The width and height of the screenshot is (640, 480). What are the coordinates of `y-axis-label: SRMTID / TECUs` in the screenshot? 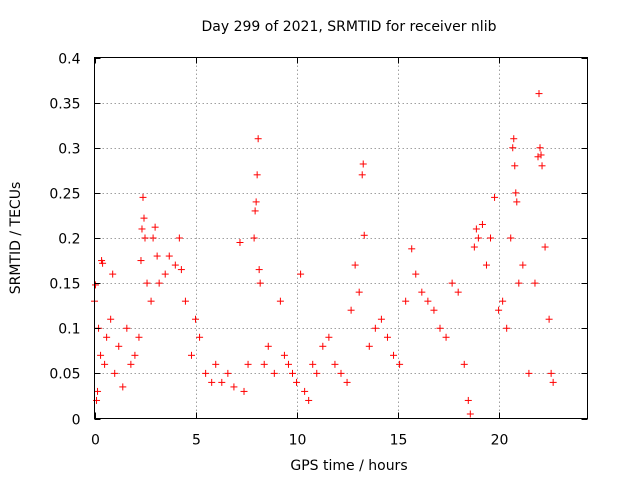 It's located at (16, 238).